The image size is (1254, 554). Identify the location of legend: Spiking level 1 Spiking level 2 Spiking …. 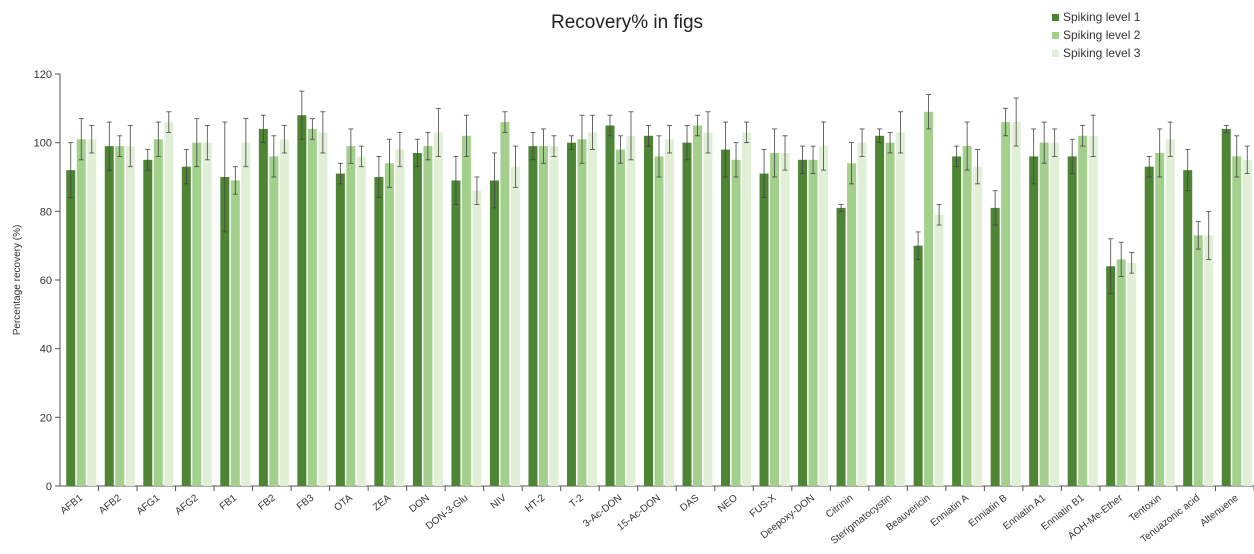
(1096, 35).